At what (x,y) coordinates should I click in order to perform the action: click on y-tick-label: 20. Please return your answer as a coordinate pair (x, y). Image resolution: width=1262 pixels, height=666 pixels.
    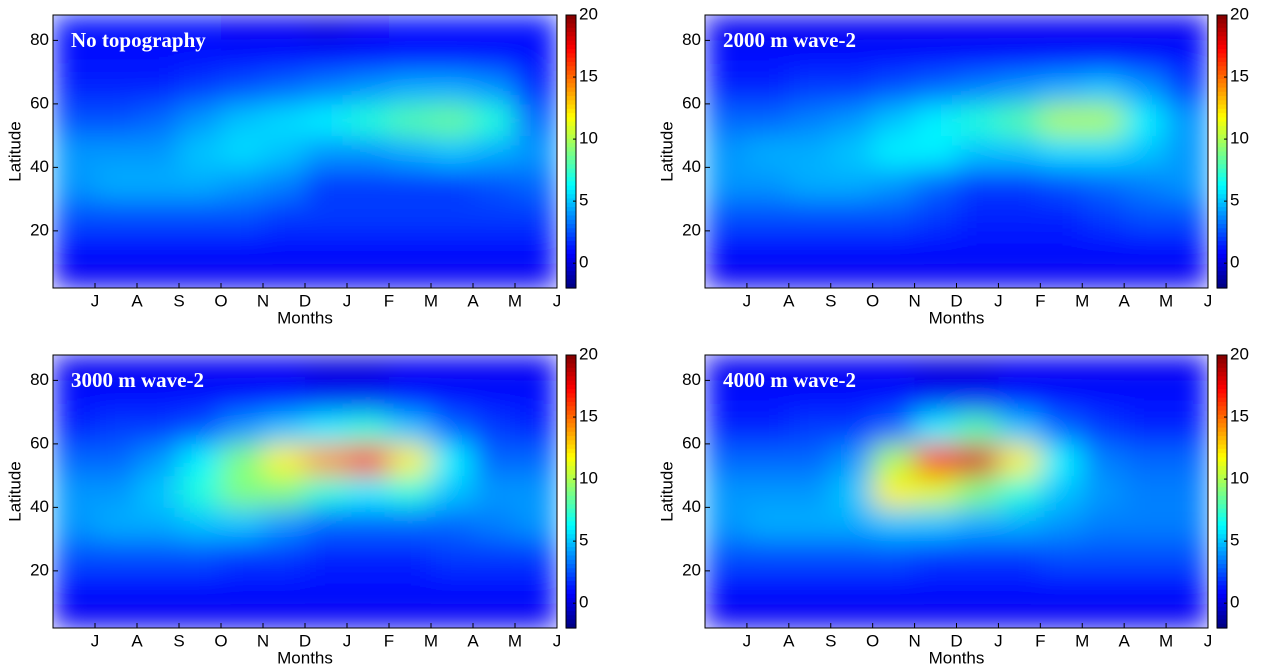
    Looking at the image, I should click on (691, 229).